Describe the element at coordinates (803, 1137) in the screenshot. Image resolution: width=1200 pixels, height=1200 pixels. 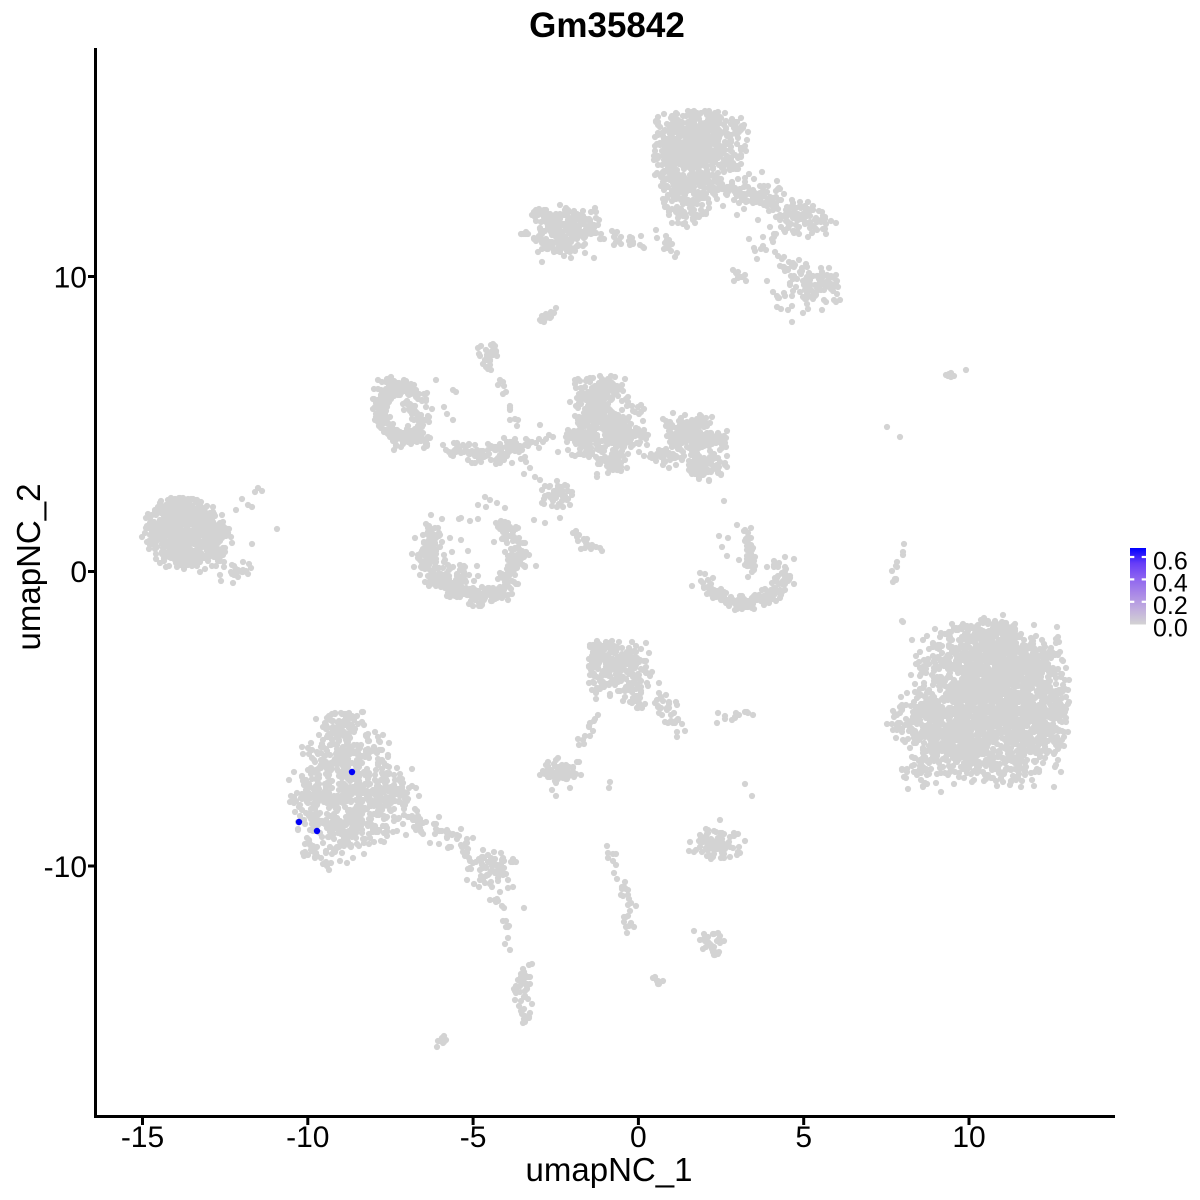
I see `svg-text: 5` at that location.